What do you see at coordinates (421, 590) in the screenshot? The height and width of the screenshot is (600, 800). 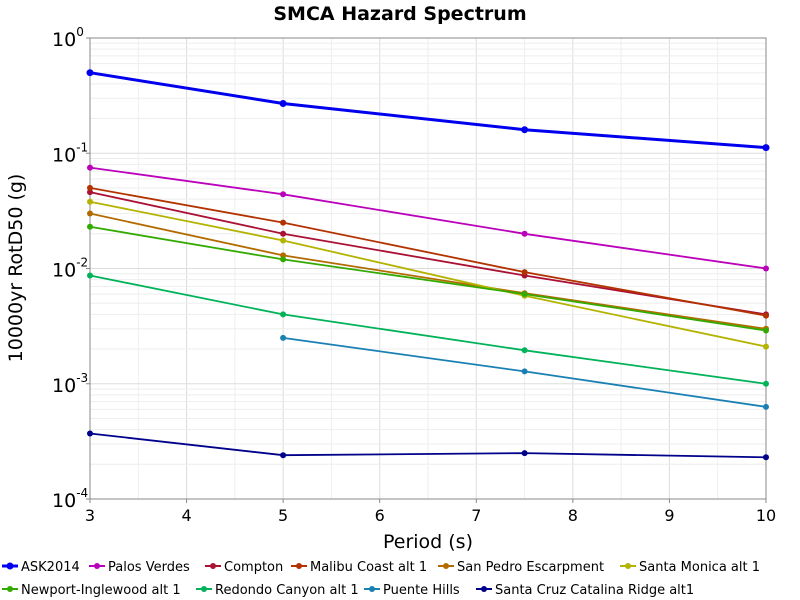 I see `legend-label: Puente Hills` at bounding box center [421, 590].